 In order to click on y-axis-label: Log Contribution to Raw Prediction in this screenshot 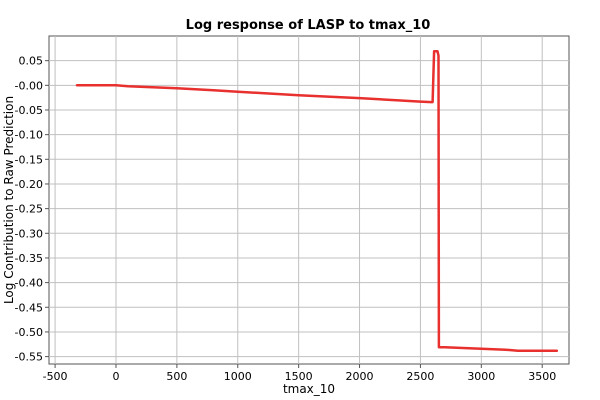, I will do `click(9, 200)`.